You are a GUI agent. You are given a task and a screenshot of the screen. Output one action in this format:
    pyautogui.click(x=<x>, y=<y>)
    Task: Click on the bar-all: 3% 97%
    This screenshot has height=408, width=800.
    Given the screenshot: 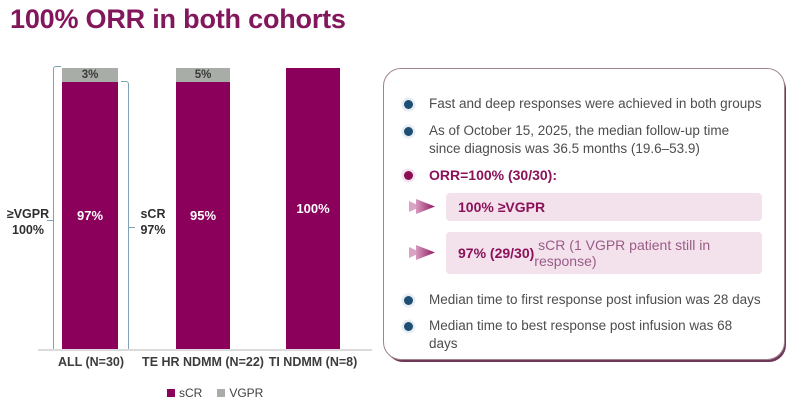 What is the action you would take?
    pyautogui.click(x=90, y=208)
    